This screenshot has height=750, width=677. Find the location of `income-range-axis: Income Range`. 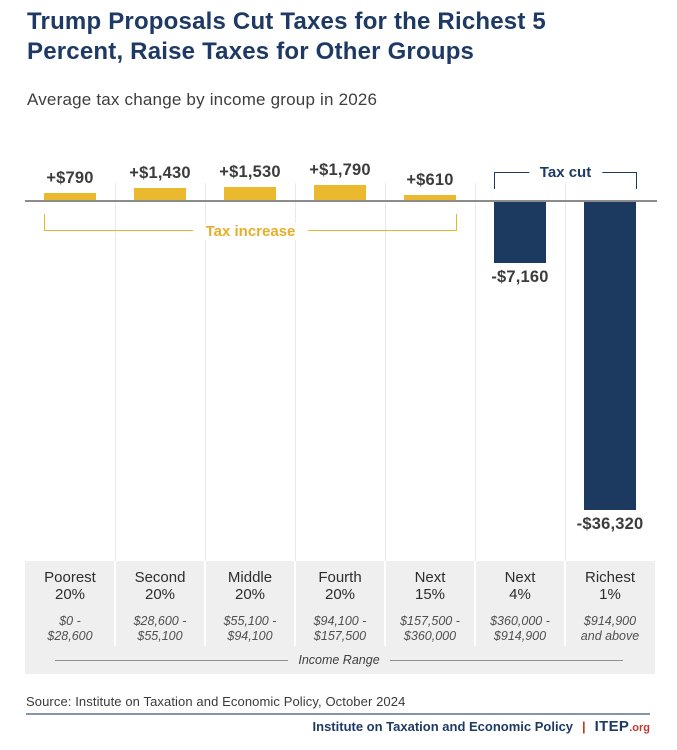

income-range-axis: Income Range is located at coordinates (339, 660).